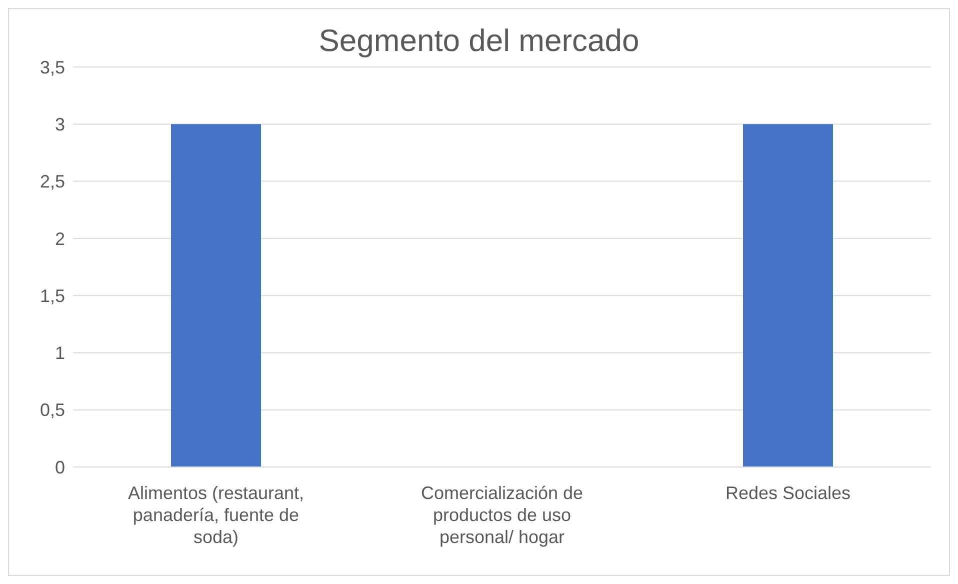  What do you see at coordinates (788, 493) in the screenshot?
I see `x-tick-label: Redes Sociales` at bounding box center [788, 493].